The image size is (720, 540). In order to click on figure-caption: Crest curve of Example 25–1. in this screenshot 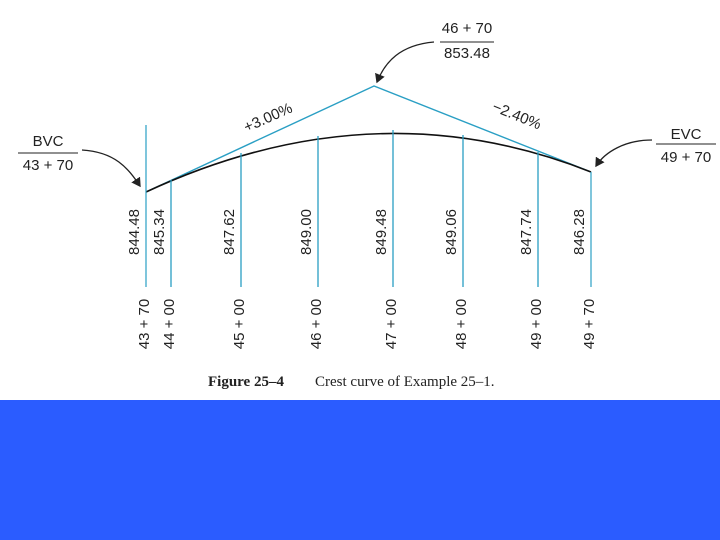, I will do `click(405, 382)`.